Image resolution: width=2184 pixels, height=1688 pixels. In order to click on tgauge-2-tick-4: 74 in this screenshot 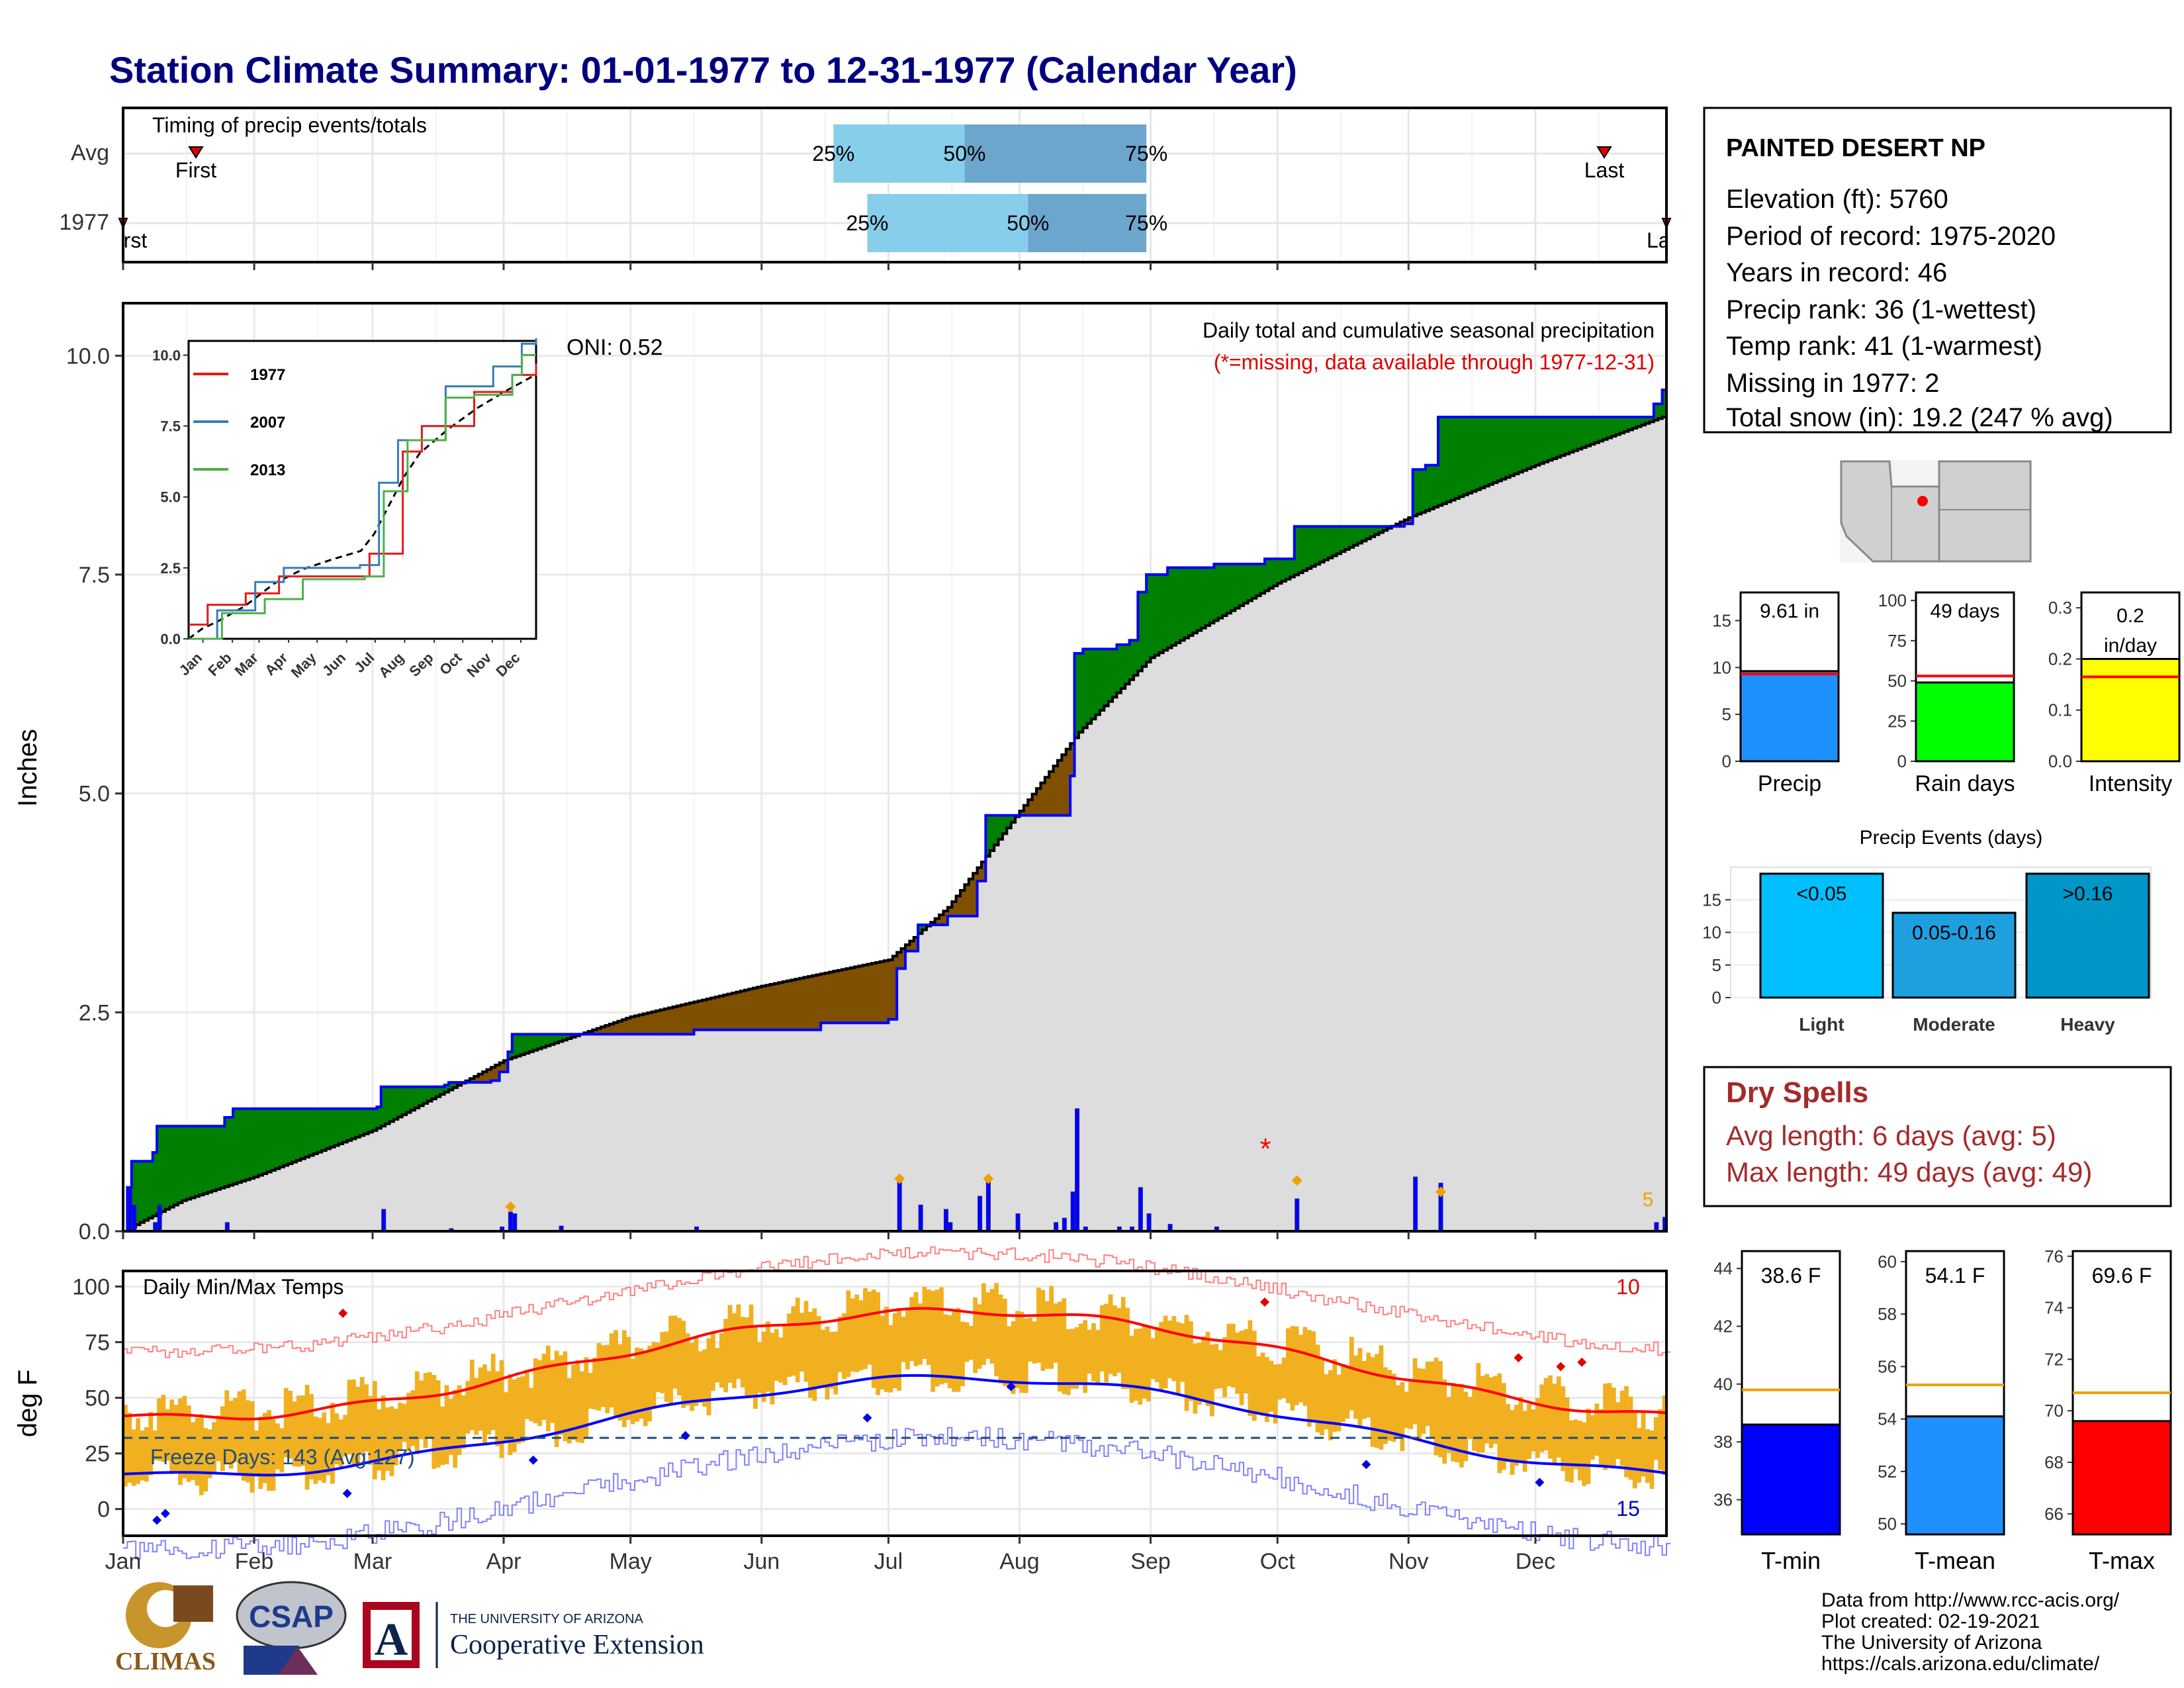, I will do `click(2054, 1308)`.